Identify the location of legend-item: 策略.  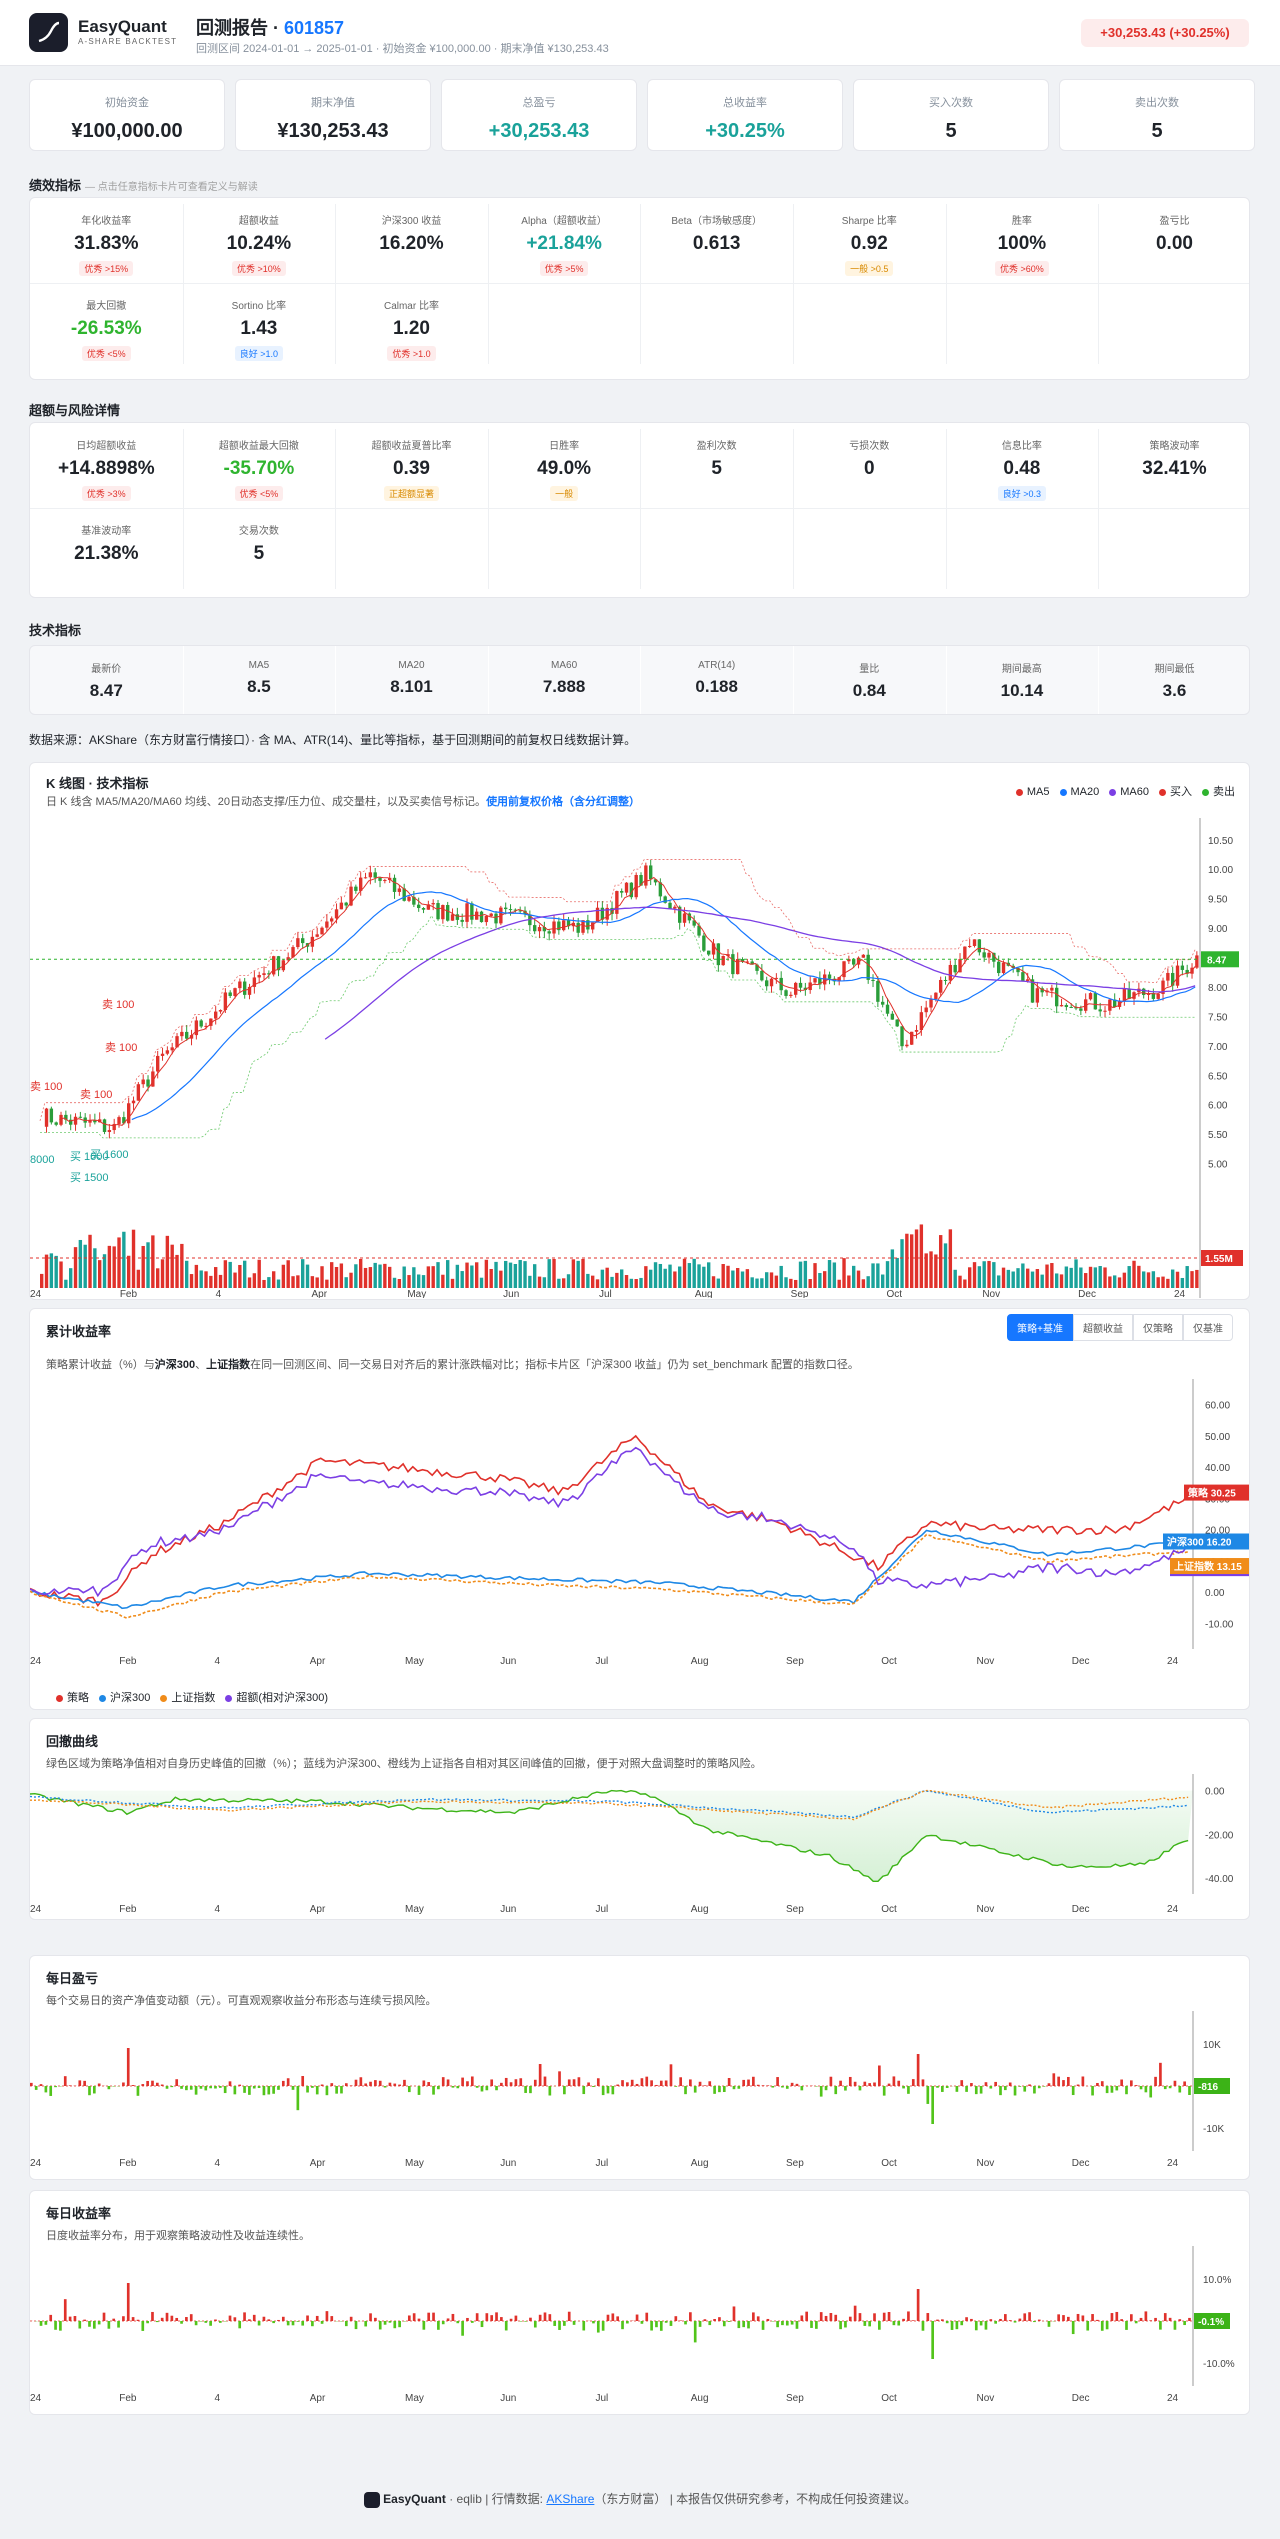
(72, 1698).